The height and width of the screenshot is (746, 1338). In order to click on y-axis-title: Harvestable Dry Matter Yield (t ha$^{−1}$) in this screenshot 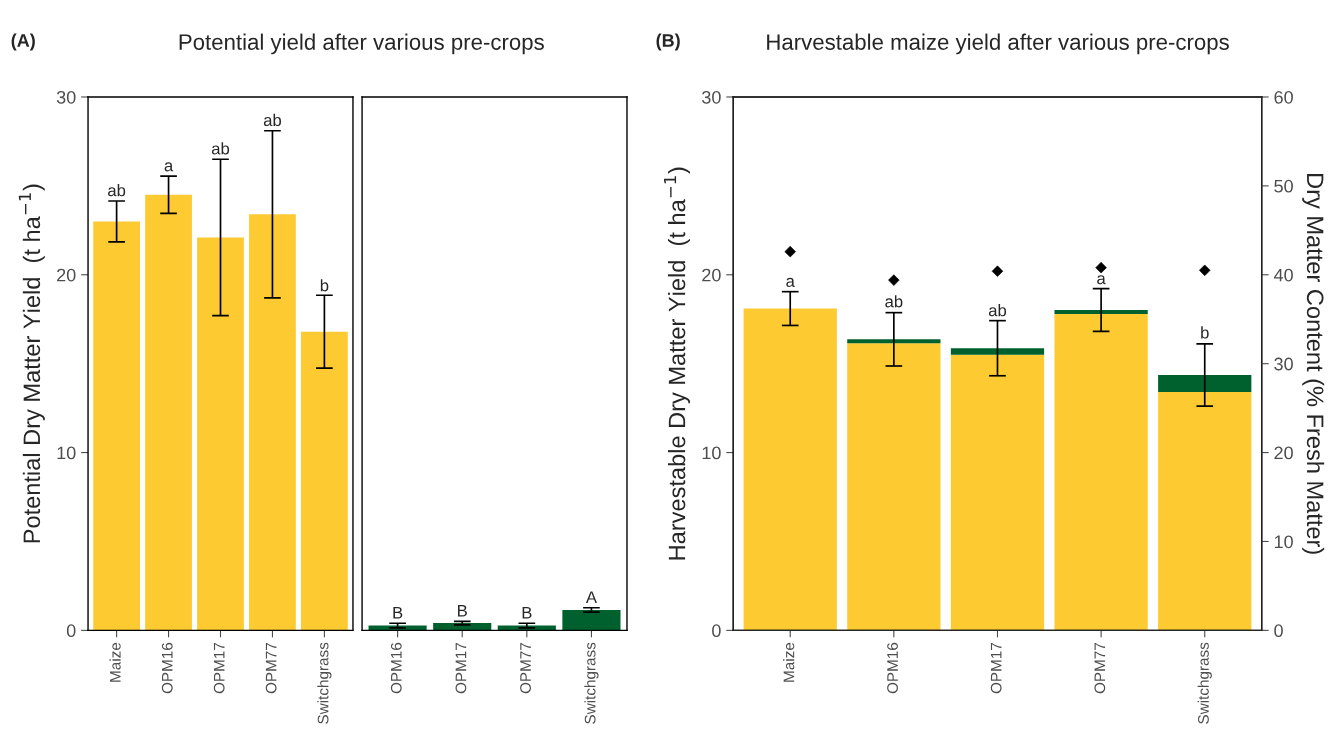, I will do `click(677, 363)`.